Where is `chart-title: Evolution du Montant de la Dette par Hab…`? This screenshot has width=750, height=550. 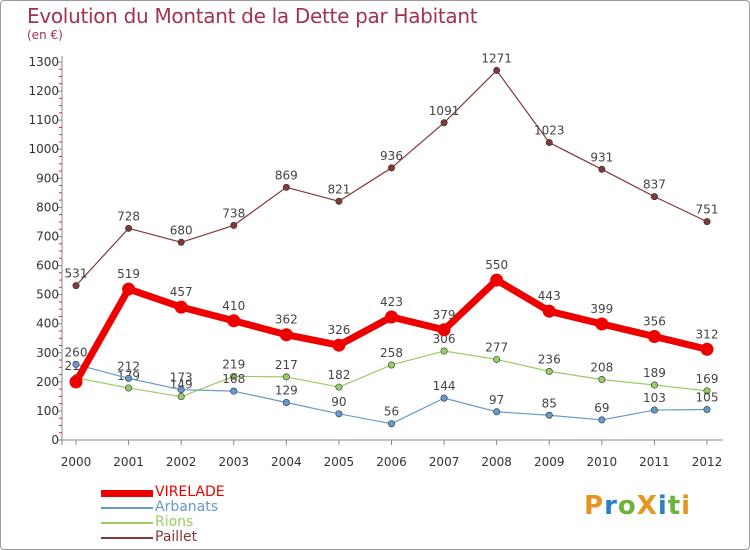
chart-title: Evolution du Montant de la Dette par Hab… is located at coordinates (252, 16).